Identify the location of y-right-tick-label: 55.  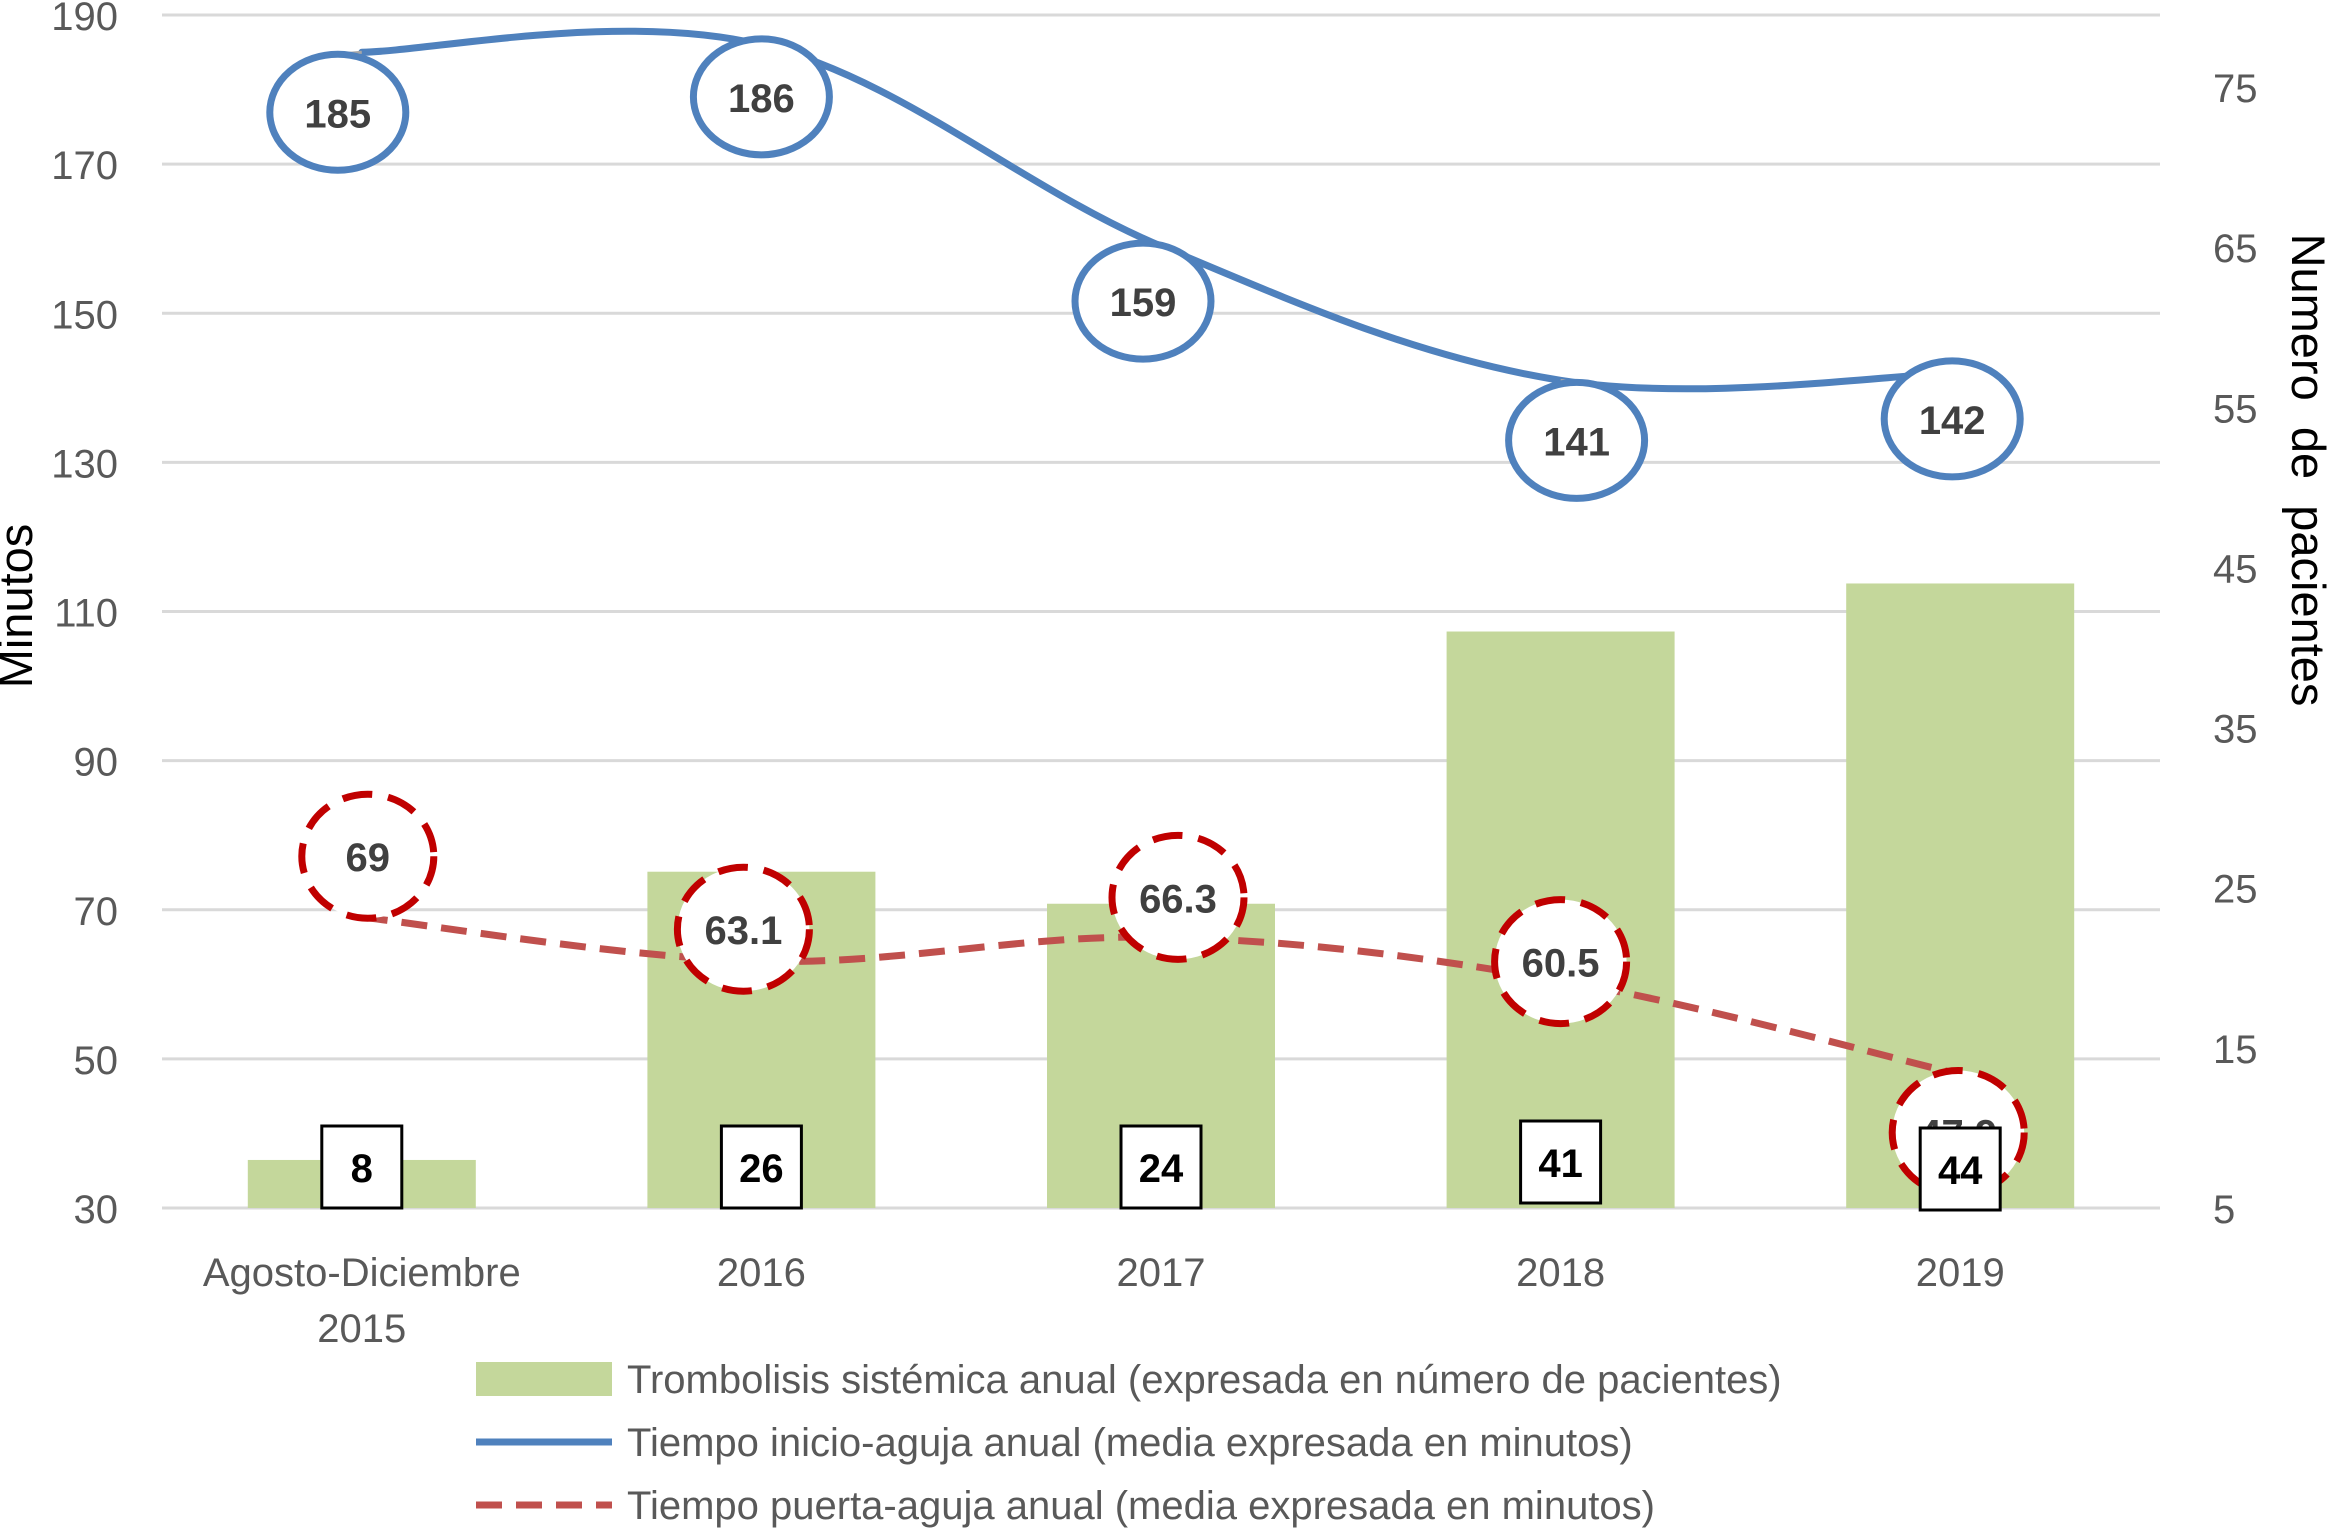
(2235, 409).